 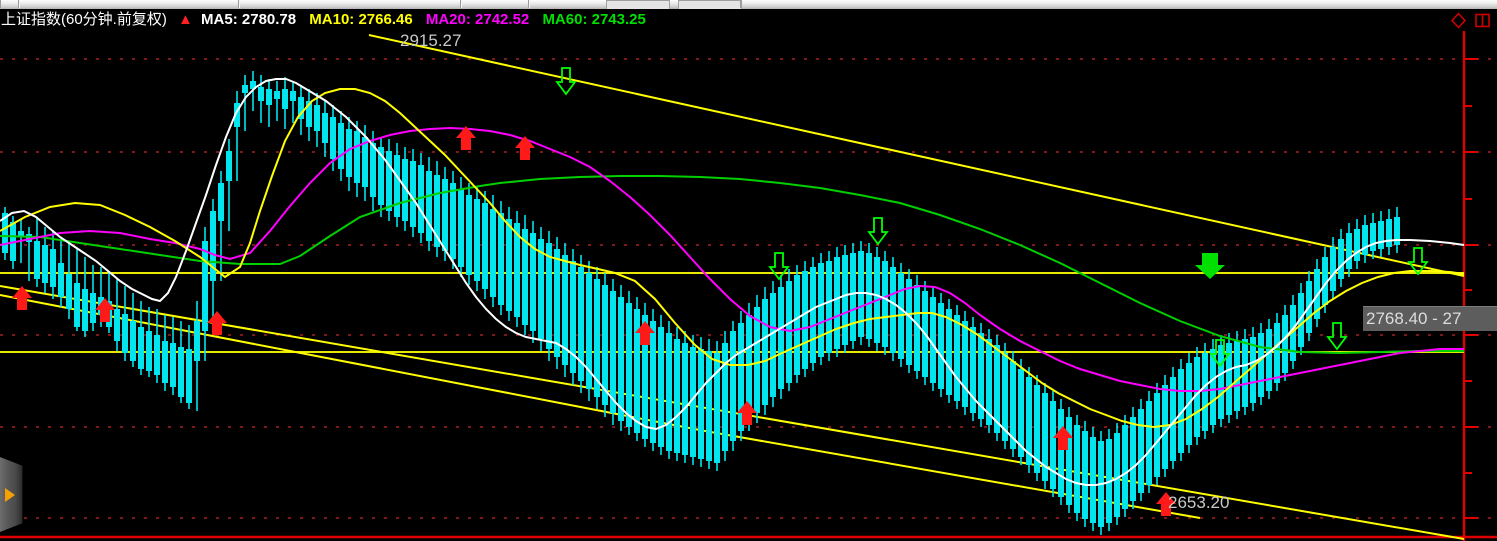 What do you see at coordinates (1470, 20) in the screenshot?
I see `header-tools` at bounding box center [1470, 20].